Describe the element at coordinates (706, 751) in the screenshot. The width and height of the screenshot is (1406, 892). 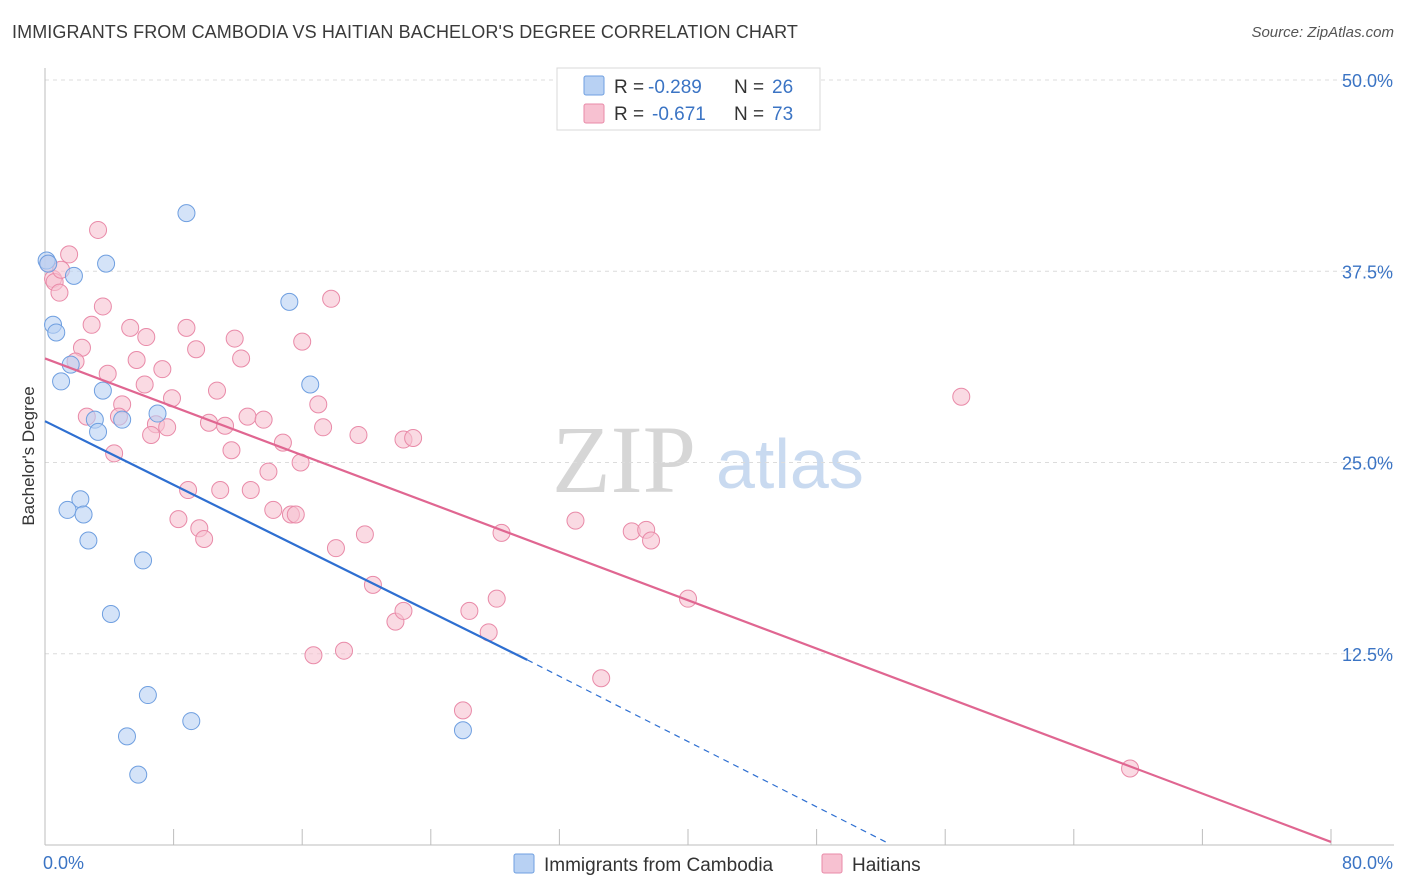
I see `cambodia-trendline-extension` at that location.